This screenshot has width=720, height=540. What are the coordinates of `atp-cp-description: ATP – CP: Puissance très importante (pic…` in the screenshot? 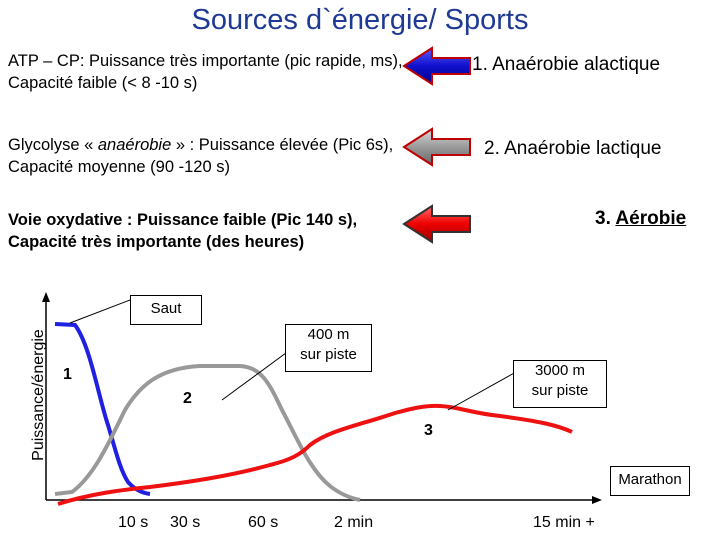 It's located at (205, 72).